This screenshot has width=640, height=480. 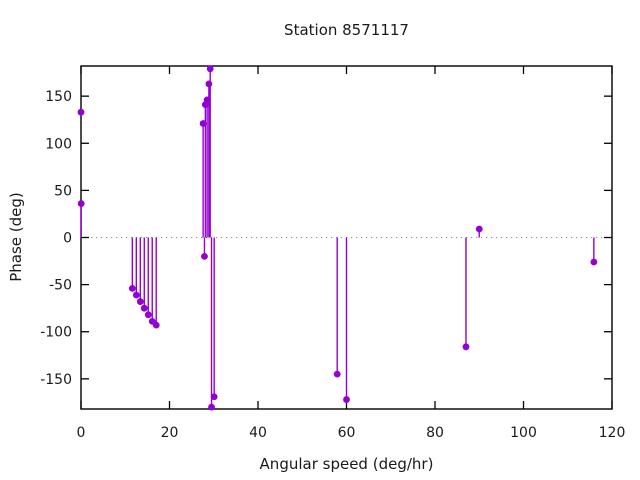 What do you see at coordinates (81, 433) in the screenshot?
I see `x-tick-label: 0` at bounding box center [81, 433].